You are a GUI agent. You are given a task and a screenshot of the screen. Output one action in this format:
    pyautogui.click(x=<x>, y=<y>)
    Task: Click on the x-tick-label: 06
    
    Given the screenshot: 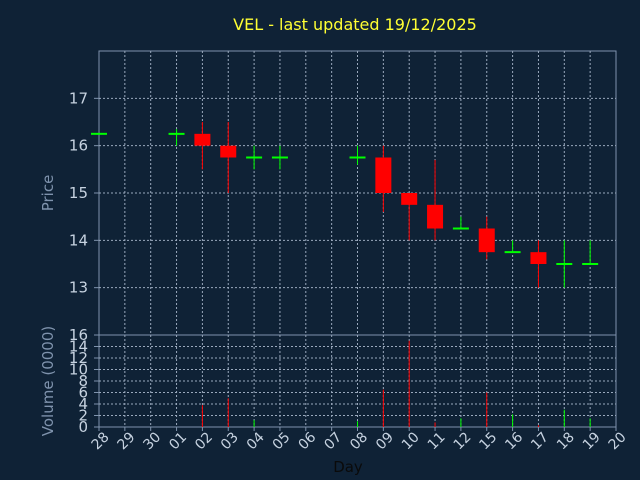 What is the action you would take?
    pyautogui.click(x=307, y=441)
    